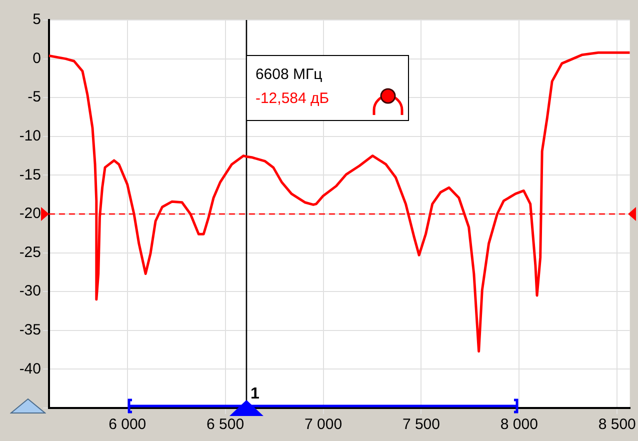 The image size is (638, 441). What do you see at coordinates (323, 425) in the screenshot?
I see `x-tick-label: 7 000` at bounding box center [323, 425].